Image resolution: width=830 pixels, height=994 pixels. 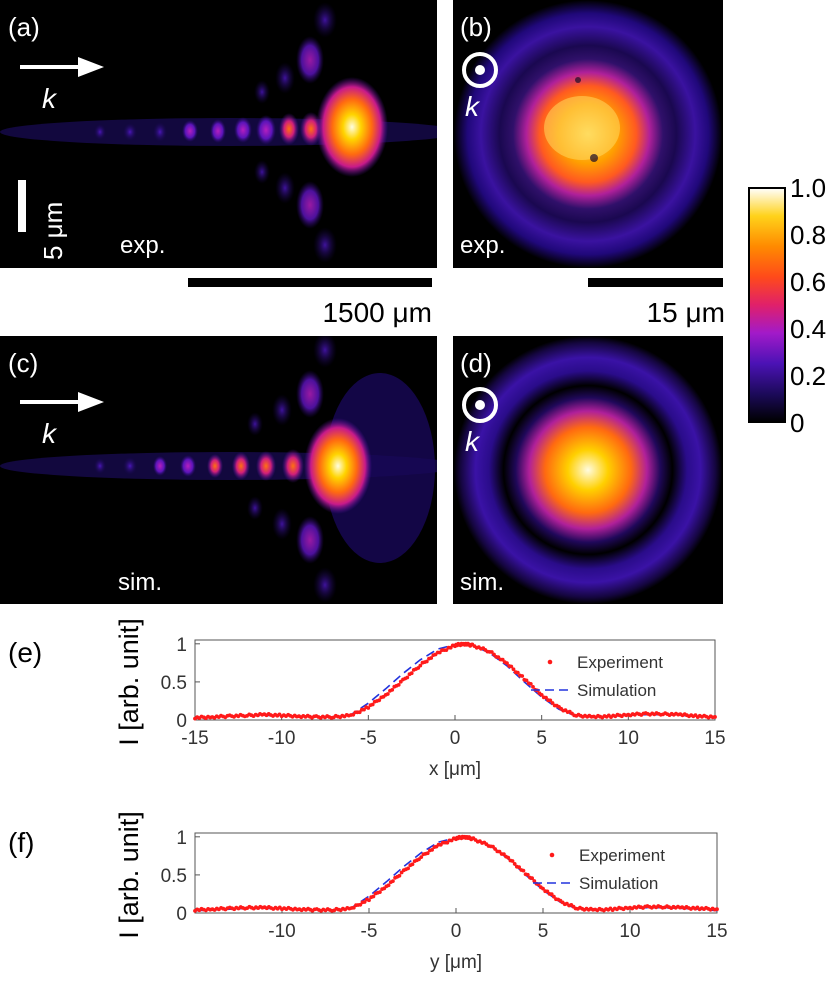 What do you see at coordinates (767, 305) in the screenshot?
I see `colorbar` at bounding box center [767, 305].